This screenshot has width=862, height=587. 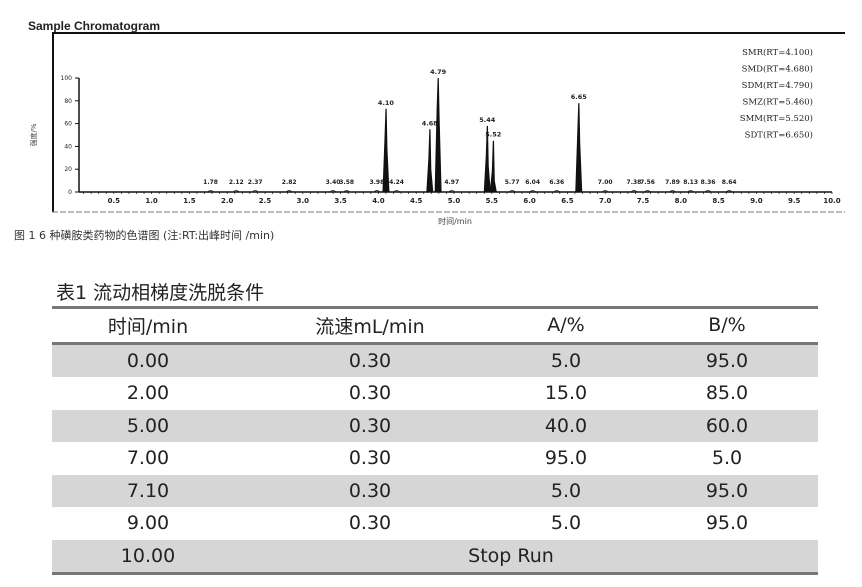 I want to click on x-tick-label: 1.0, so click(x=151, y=201).